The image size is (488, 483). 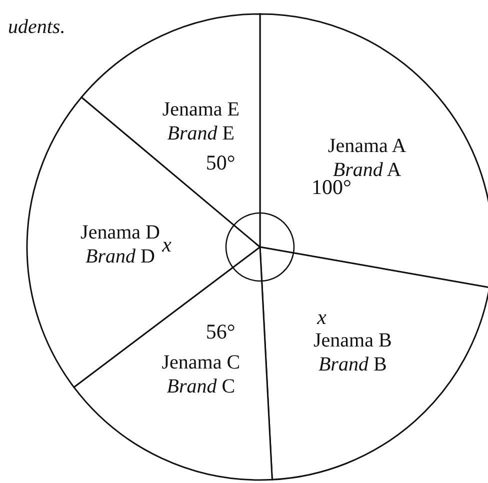 What do you see at coordinates (221, 162) in the screenshot?
I see `data-label: 50°` at bounding box center [221, 162].